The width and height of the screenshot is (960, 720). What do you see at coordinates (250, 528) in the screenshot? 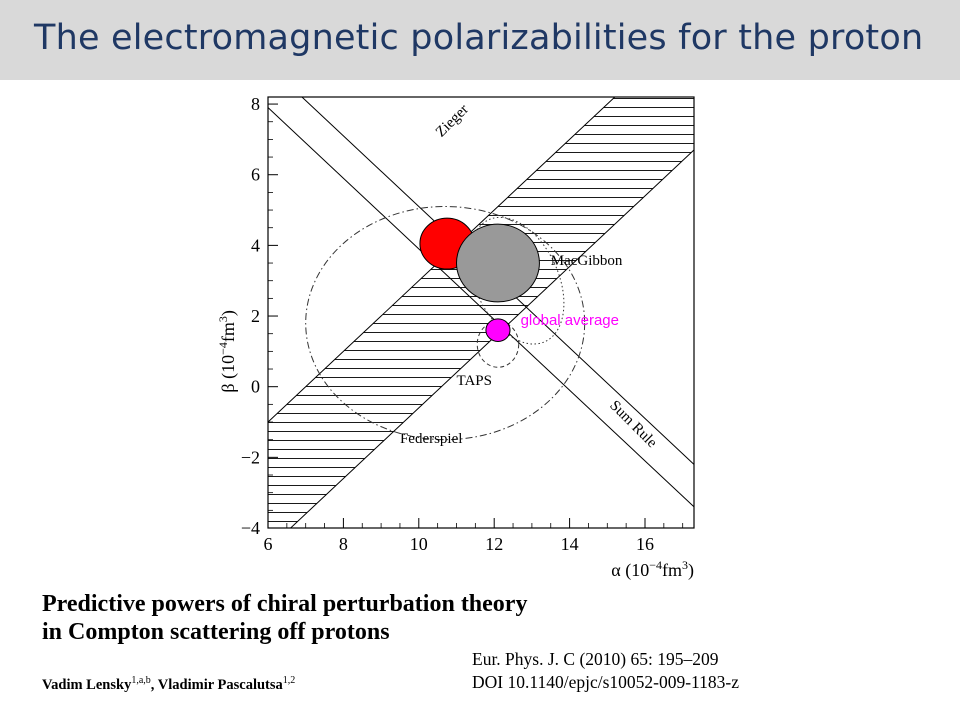
I see `y-tick-label: −4` at bounding box center [250, 528].